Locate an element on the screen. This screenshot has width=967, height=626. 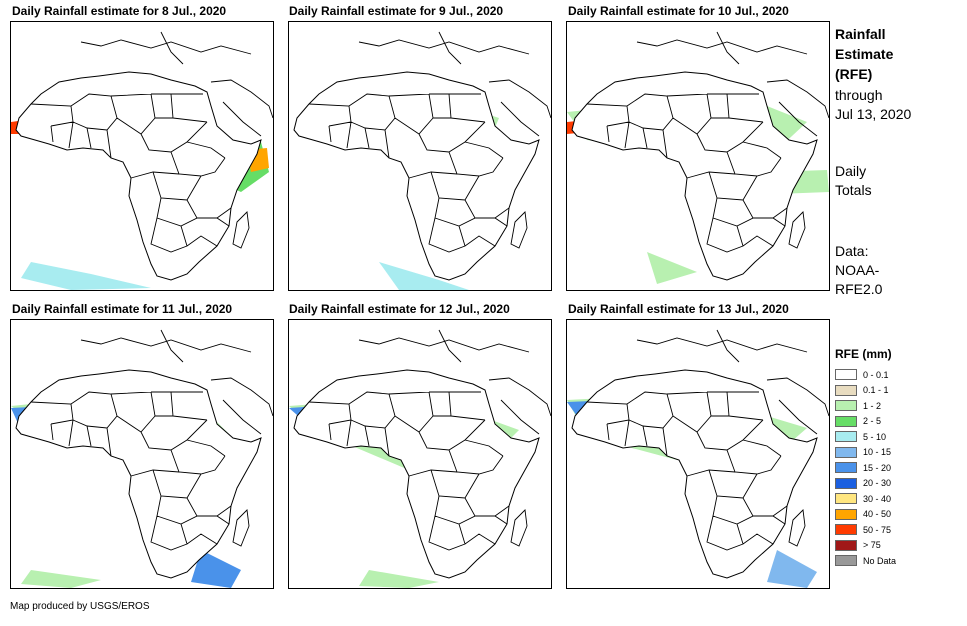
legend-row: 5 - 10 is located at coordinates (865, 437).